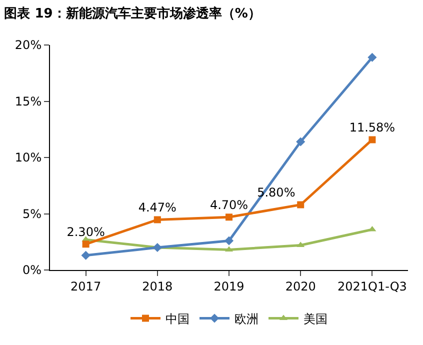 Image resolution: width=423 pixels, height=345 pixels. I want to click on x-tick-label: 2020, so click(300, 286).